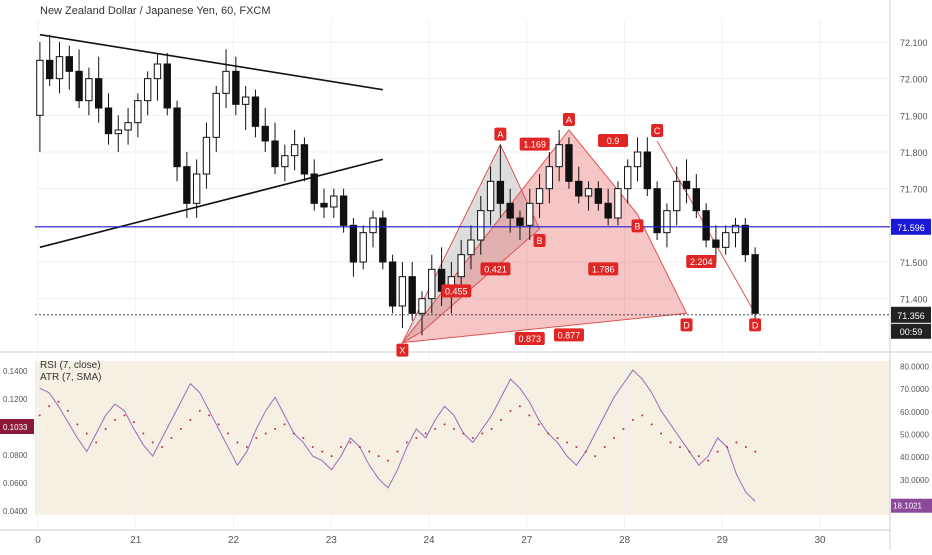  I want to click on ratio-label: 0.9, so click(613, 141).